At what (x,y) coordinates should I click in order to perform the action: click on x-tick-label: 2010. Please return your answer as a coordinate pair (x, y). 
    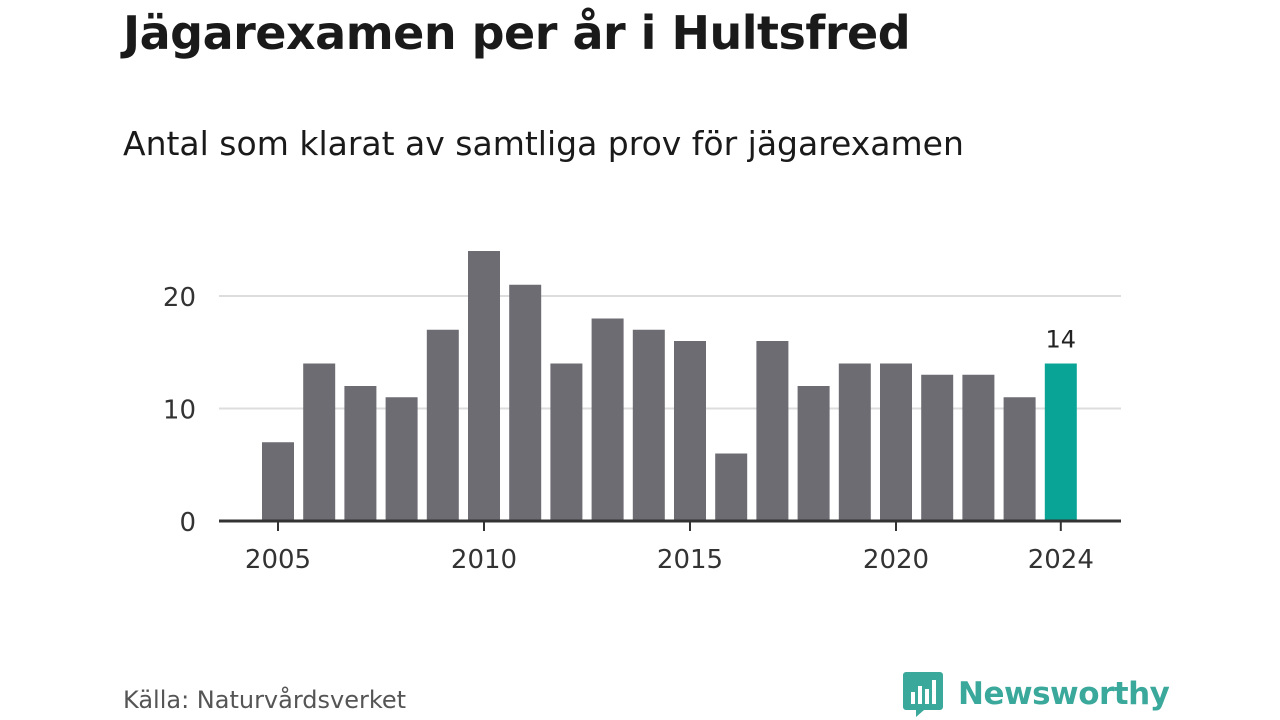
    Looking at the image, I should click on (484, 560).